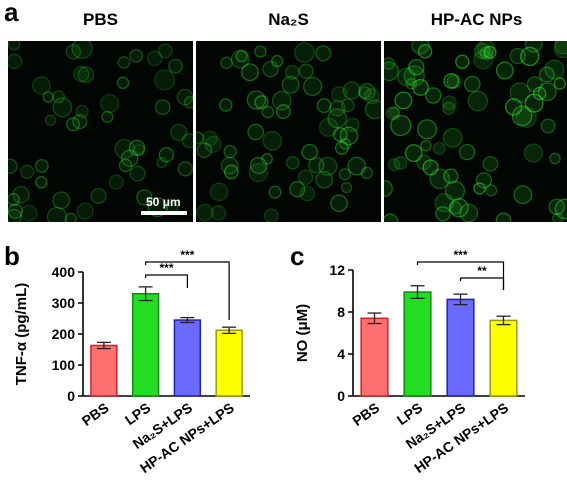 The height and width of the screenshot is (484, 567). Describe the element at coordinates (341, 312) in the screenshot. I see `y-tick-label: 8` at that location.